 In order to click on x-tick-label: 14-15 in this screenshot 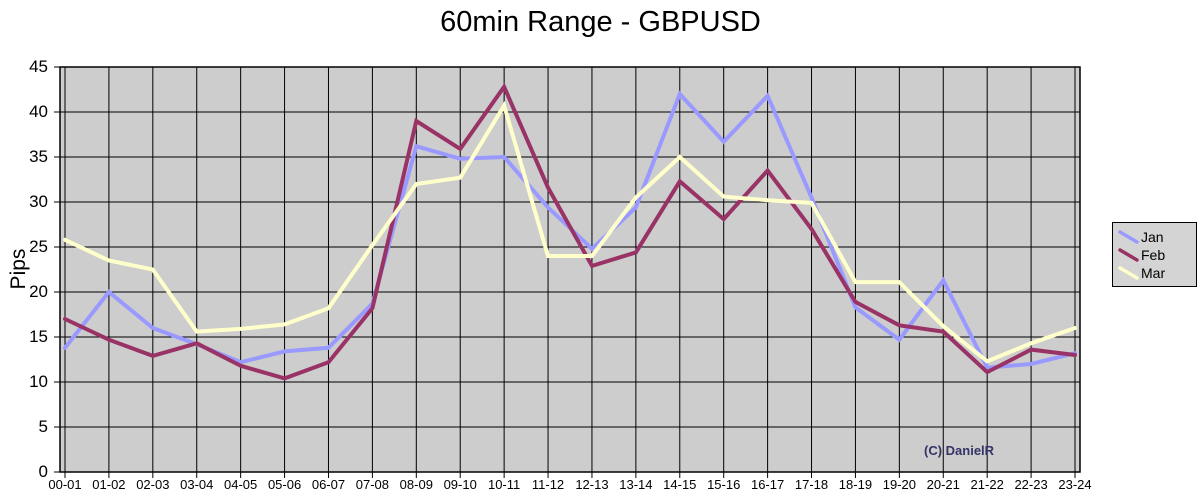, I will do `click(680, 484)`.